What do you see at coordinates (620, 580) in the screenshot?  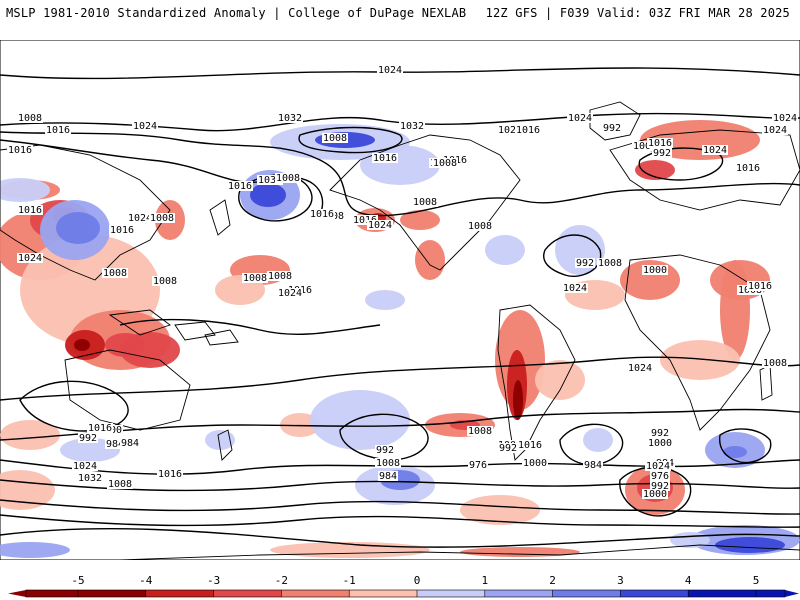 I see `colorbar-tick-label: 3` at bounding box center [620, 580].